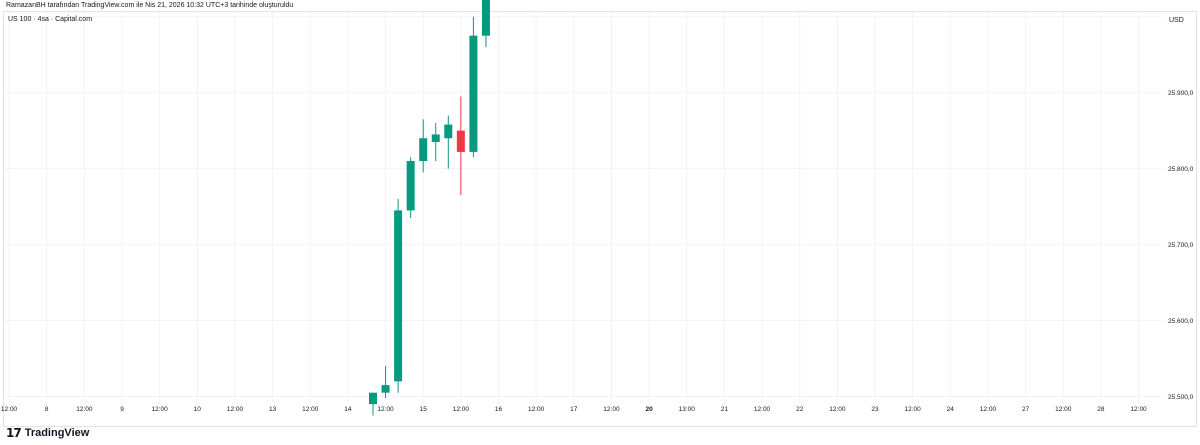  What do you see at coordinates (424, 409) in the screenshot?
I see `time-tick-label: 15` at bounding box center [424, 409].